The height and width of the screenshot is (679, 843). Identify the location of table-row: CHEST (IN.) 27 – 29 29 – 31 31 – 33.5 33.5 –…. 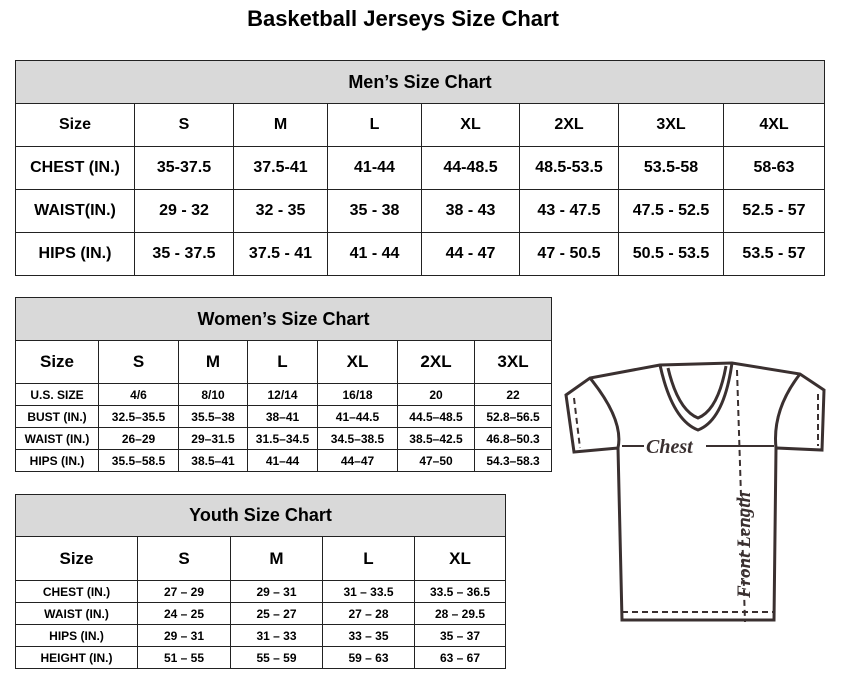
(261, 591).